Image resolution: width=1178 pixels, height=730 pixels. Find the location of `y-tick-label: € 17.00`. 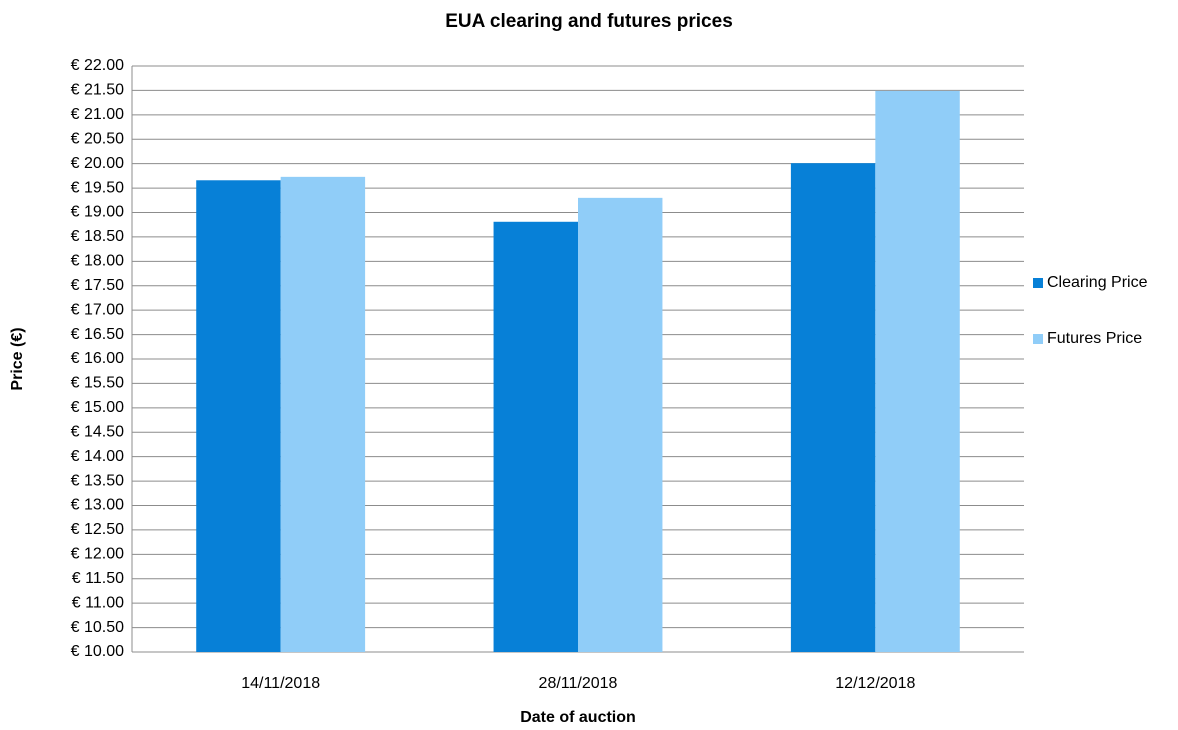

y-tick-label: € 17.00 is located at coordinates (97, 309).